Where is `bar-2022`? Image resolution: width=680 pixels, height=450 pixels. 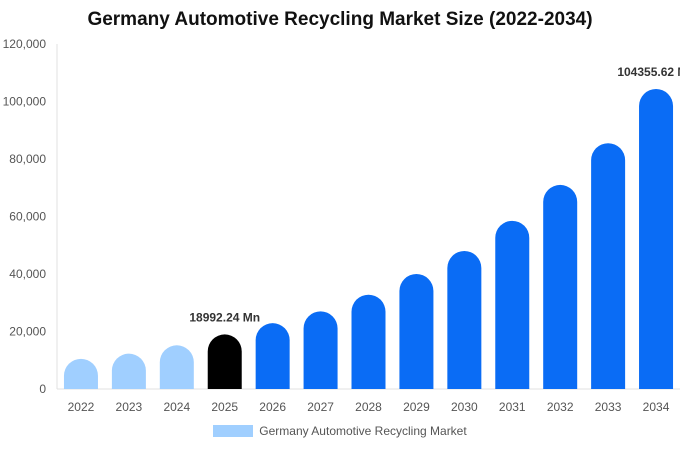
bar-2022 is located at coordinates (80, 373).